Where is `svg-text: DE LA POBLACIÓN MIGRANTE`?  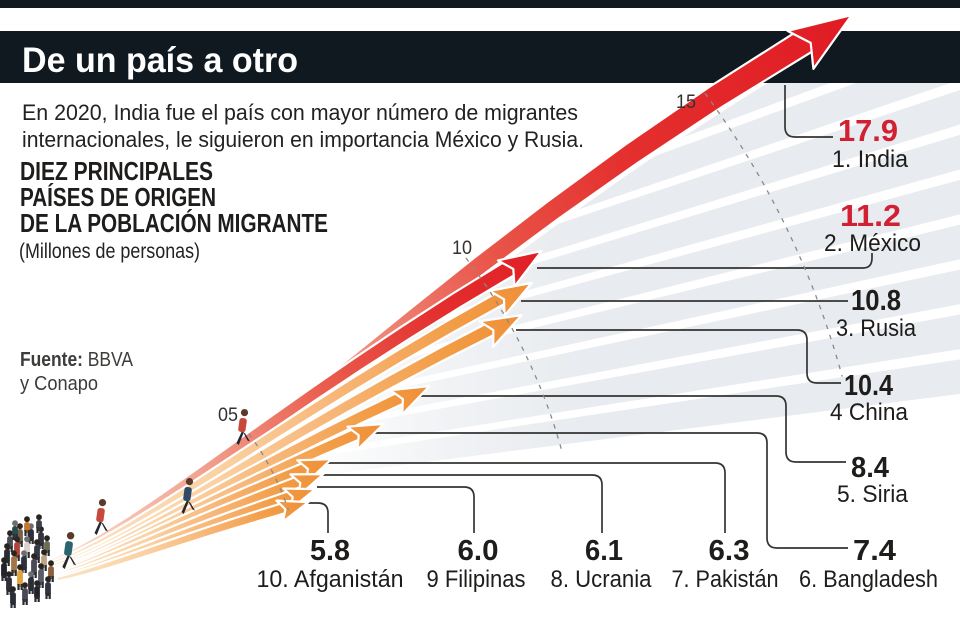
svg-text: DE LA POBLACIÓN MIGRANTE is located at coordinates (174, 223).